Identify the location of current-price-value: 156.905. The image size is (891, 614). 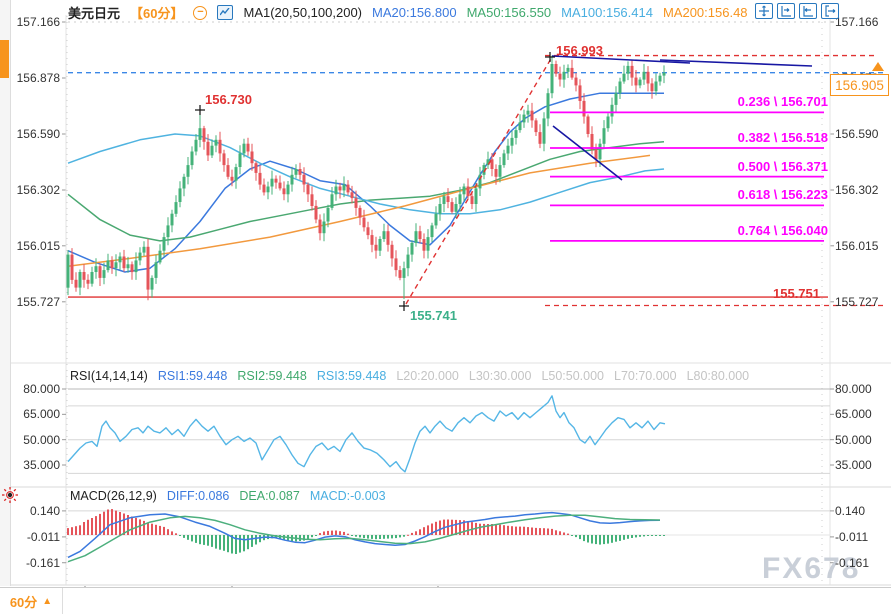
(859, 85).